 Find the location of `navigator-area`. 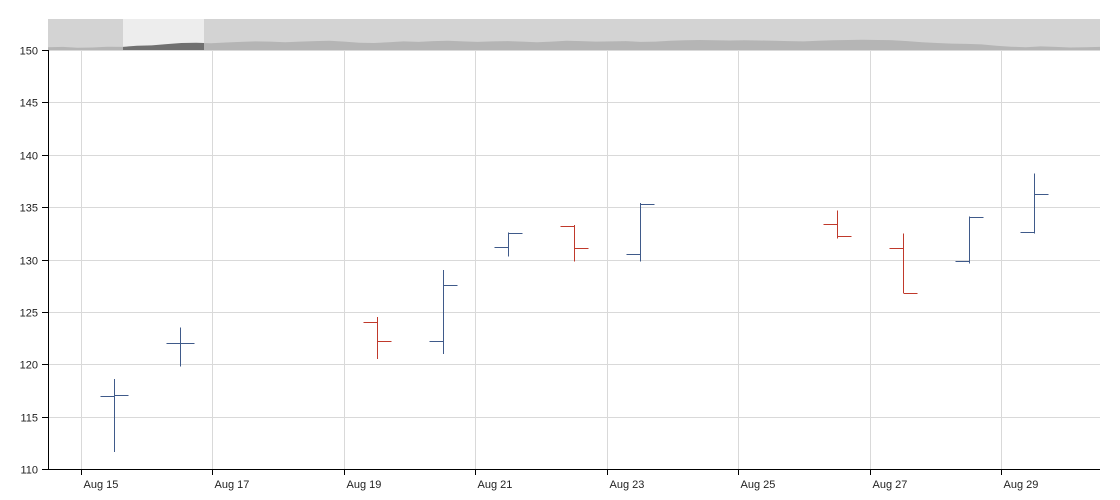

navigator-area is located at coordinates (574, 44).